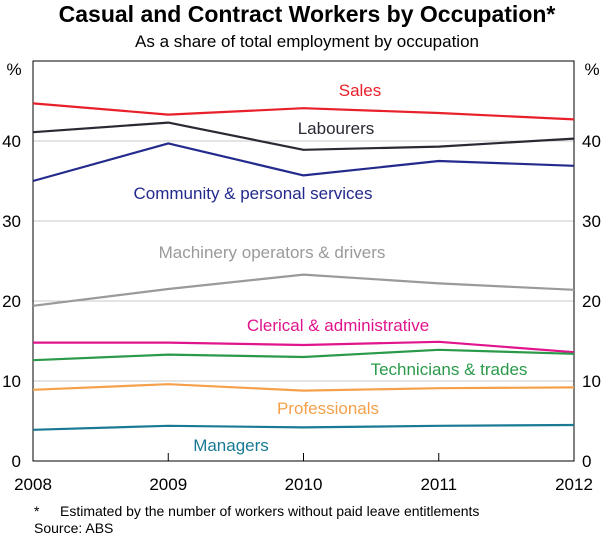 This screenshot has width=614, height=537. What do you see at coordinates (37, 511) in the screenshot?
I see `footnote-marker: *` at bounding box center [37, 511].